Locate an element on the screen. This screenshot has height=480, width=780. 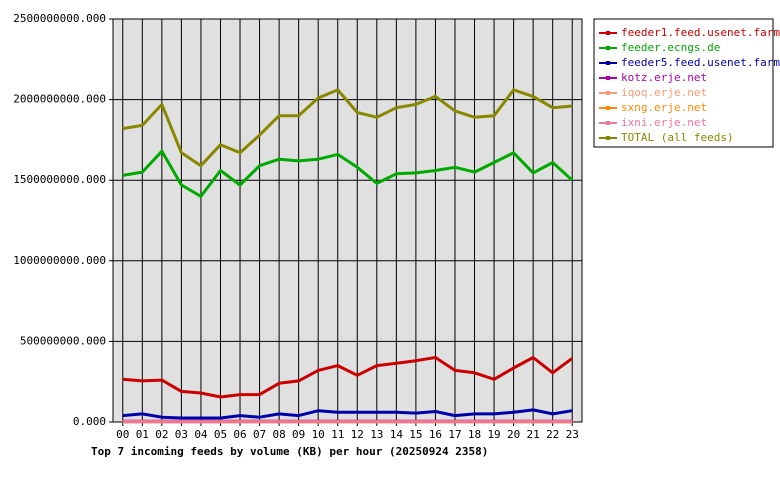
x-tick-label: 11 is located at coordinates (337, 434).